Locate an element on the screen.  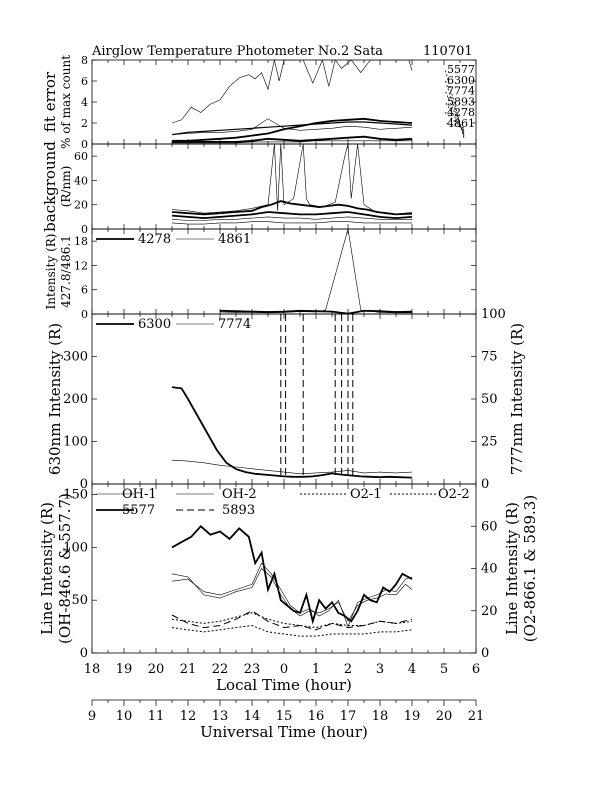
x-tick-label-local: 0 is located at coordinates (284, 669).